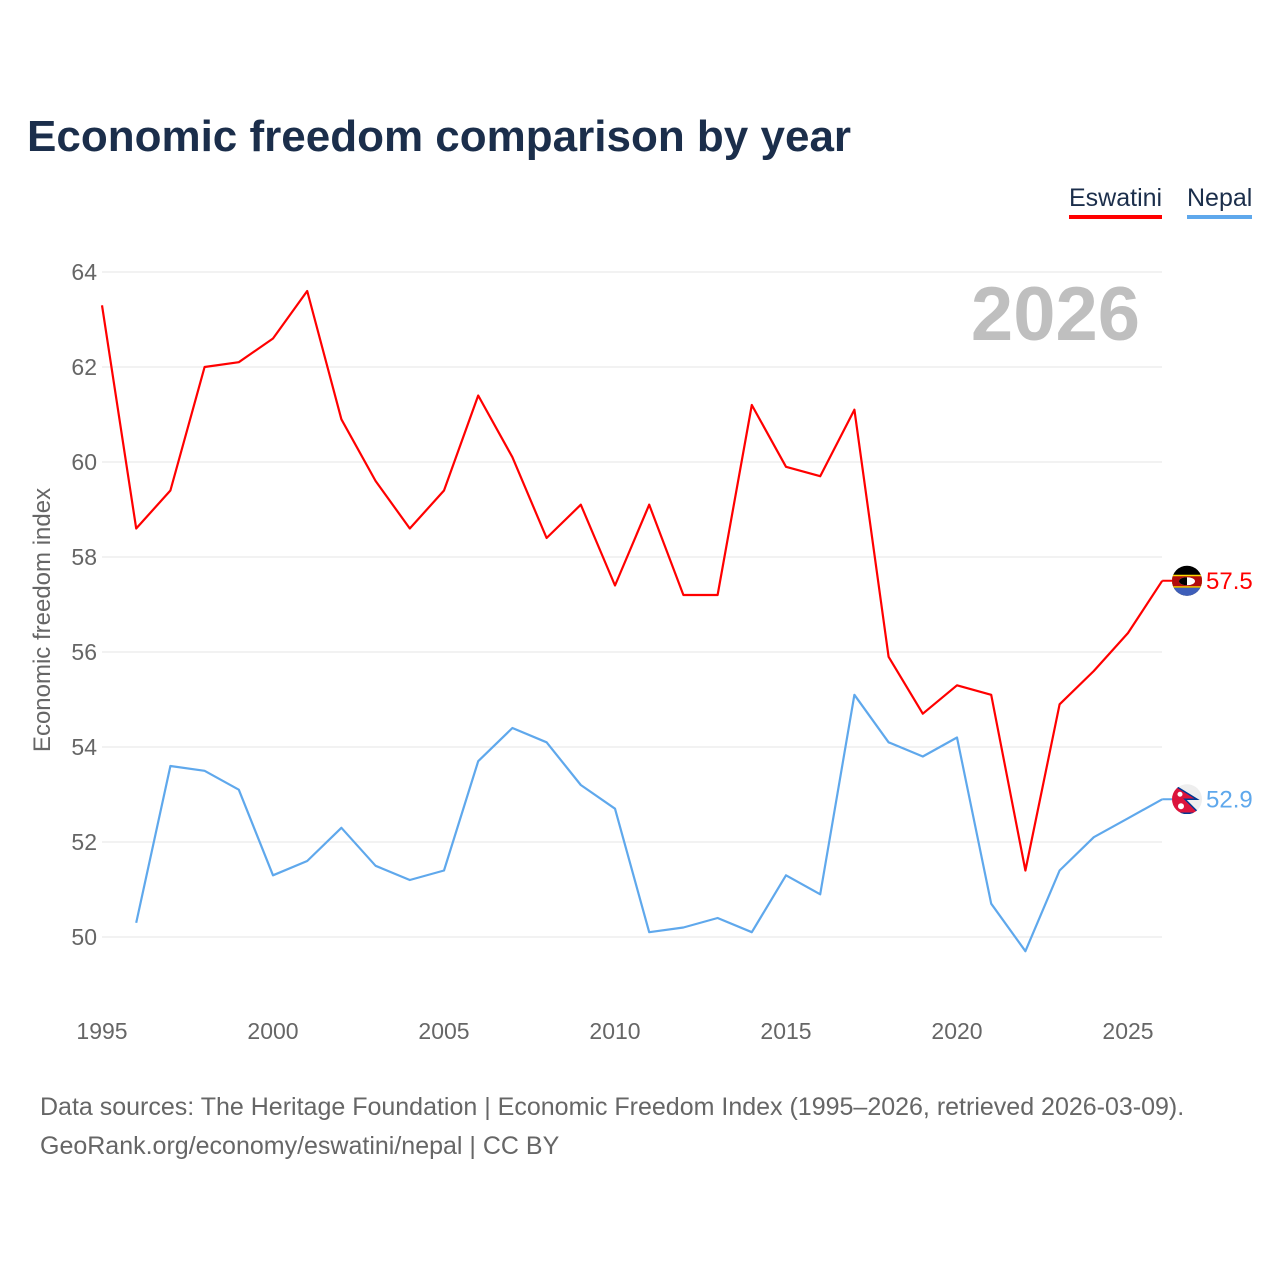  I want to click on flag-moon, so click(1180, 794).